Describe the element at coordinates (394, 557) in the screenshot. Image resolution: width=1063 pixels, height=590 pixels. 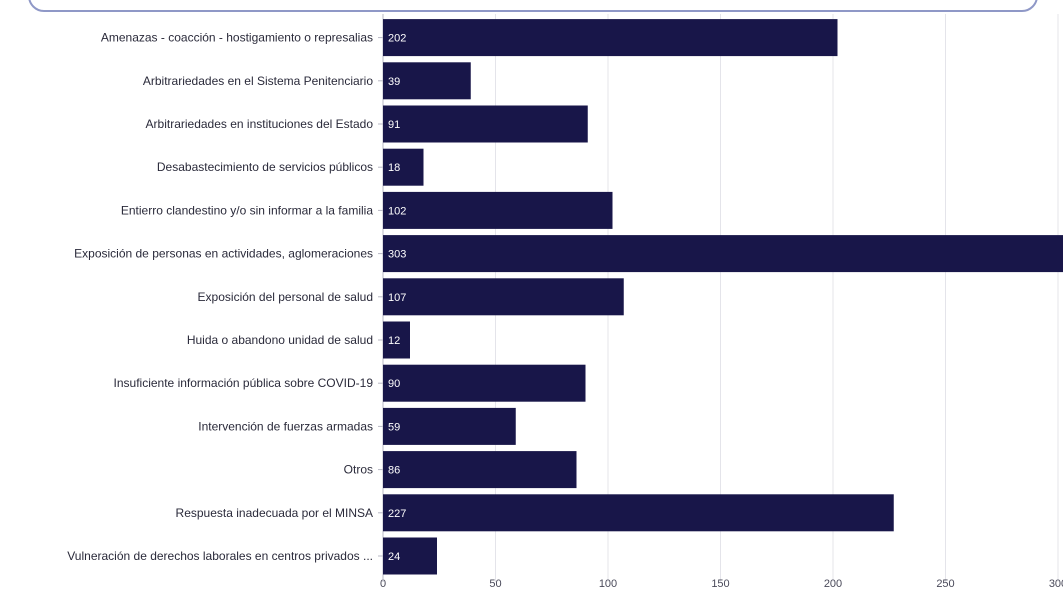
I see `bar-value-label: 24` at that location.